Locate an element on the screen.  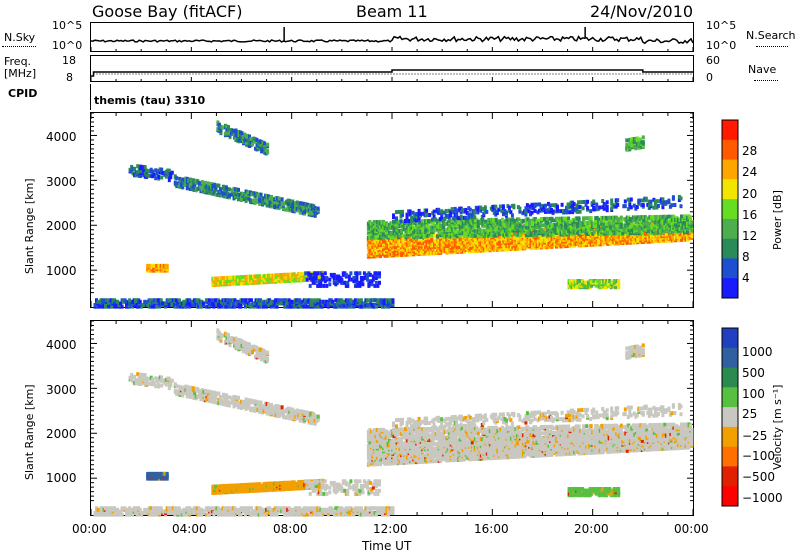
cpid-value: themis (tau) 3310 is located at coordinates (150, 100).